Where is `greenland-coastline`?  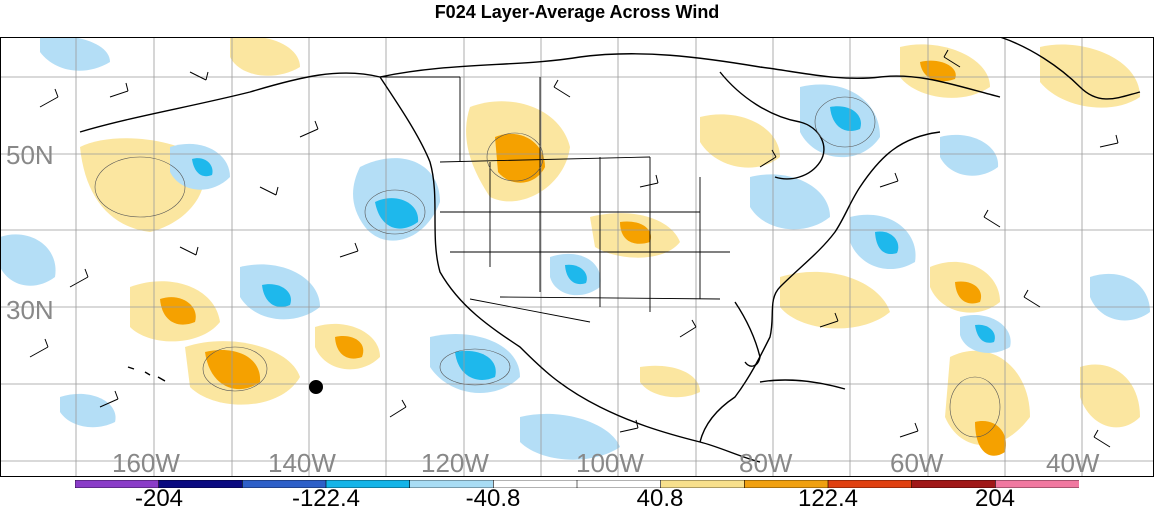
greenland-coastline is located at coordinates (1070, 68).